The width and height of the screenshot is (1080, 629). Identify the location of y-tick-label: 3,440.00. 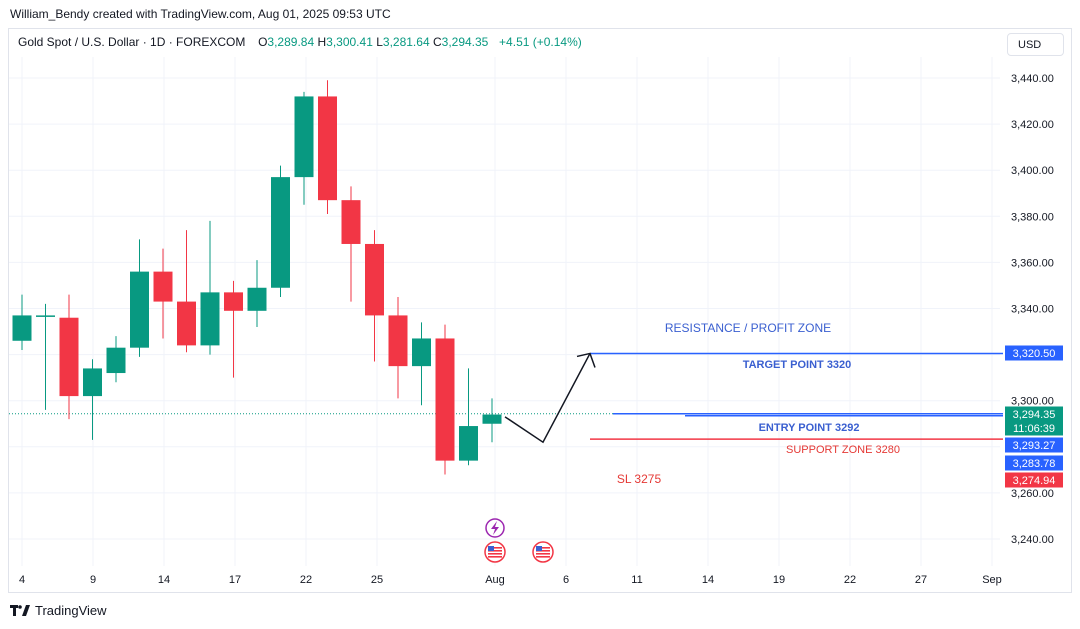
(1032, 79).